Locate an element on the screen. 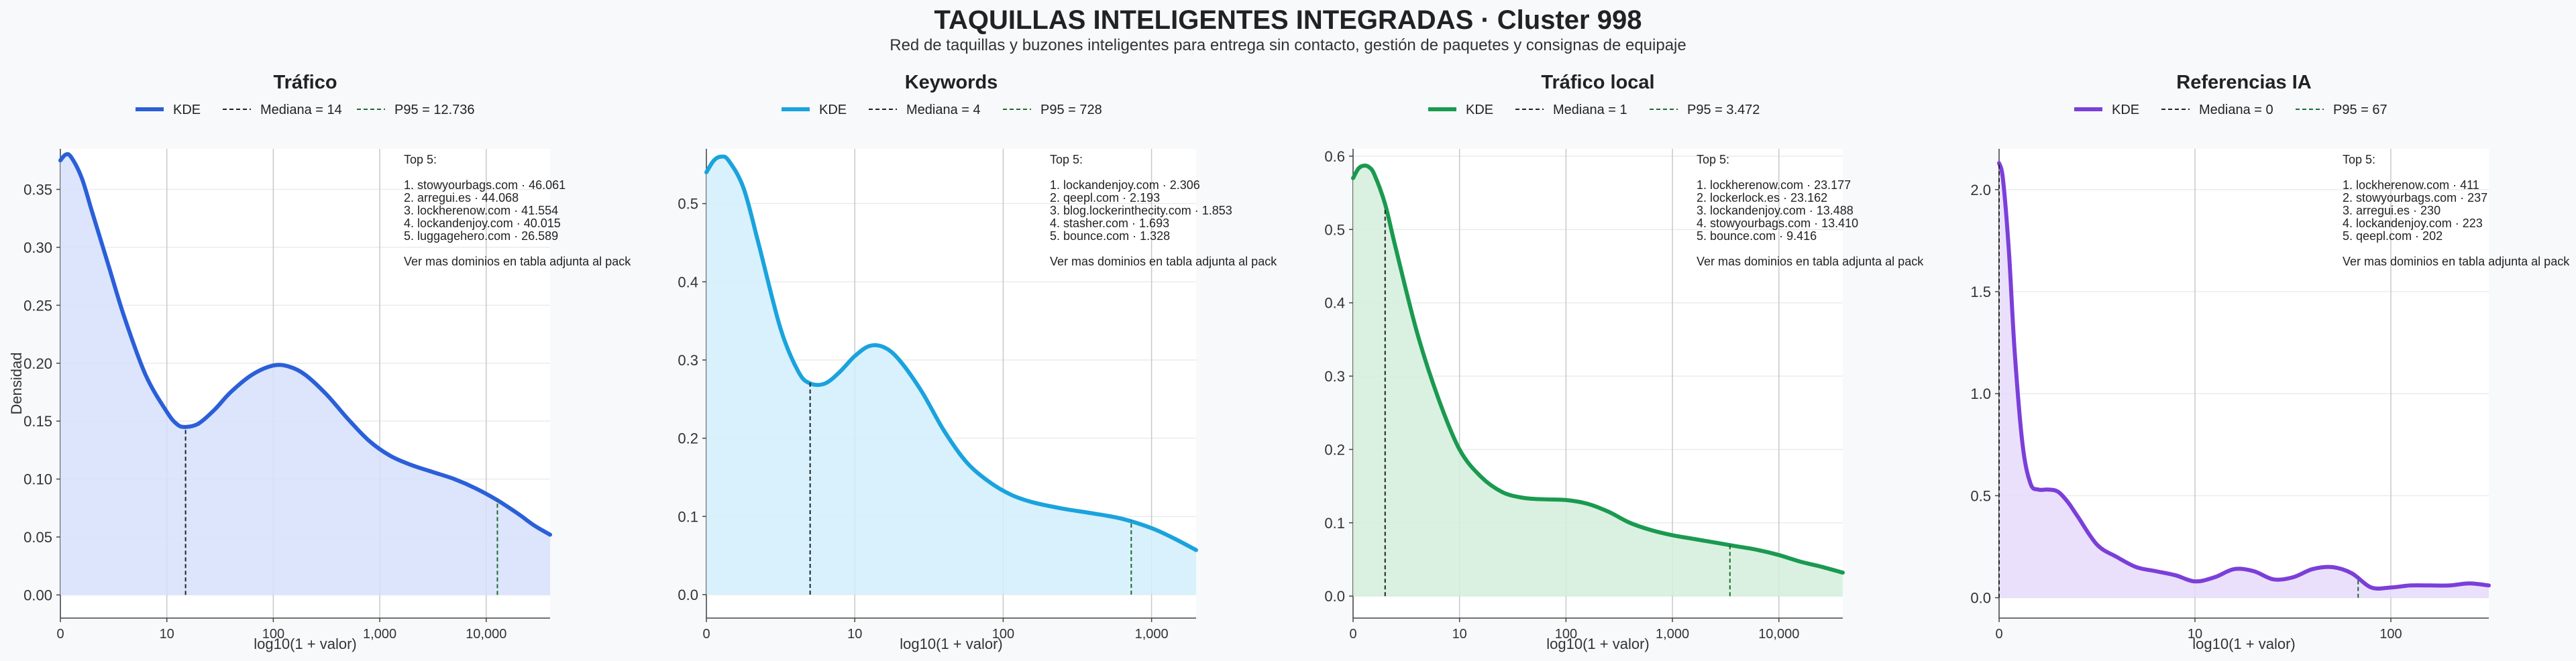  y-tick-label: 0.30 is located at coordinates (37, 248).